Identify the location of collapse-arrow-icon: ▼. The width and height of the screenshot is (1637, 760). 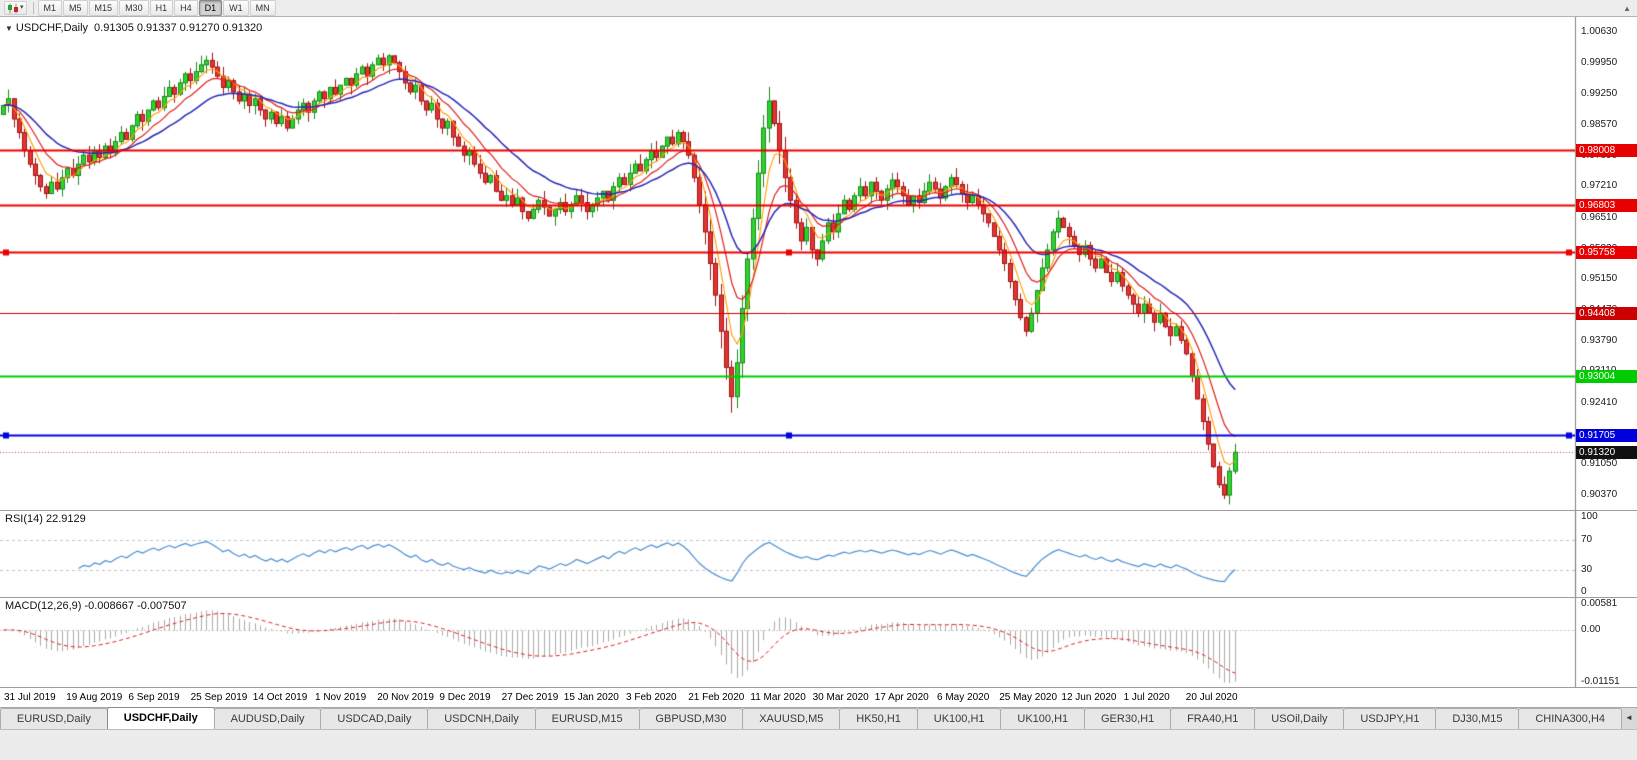
(9, 28).